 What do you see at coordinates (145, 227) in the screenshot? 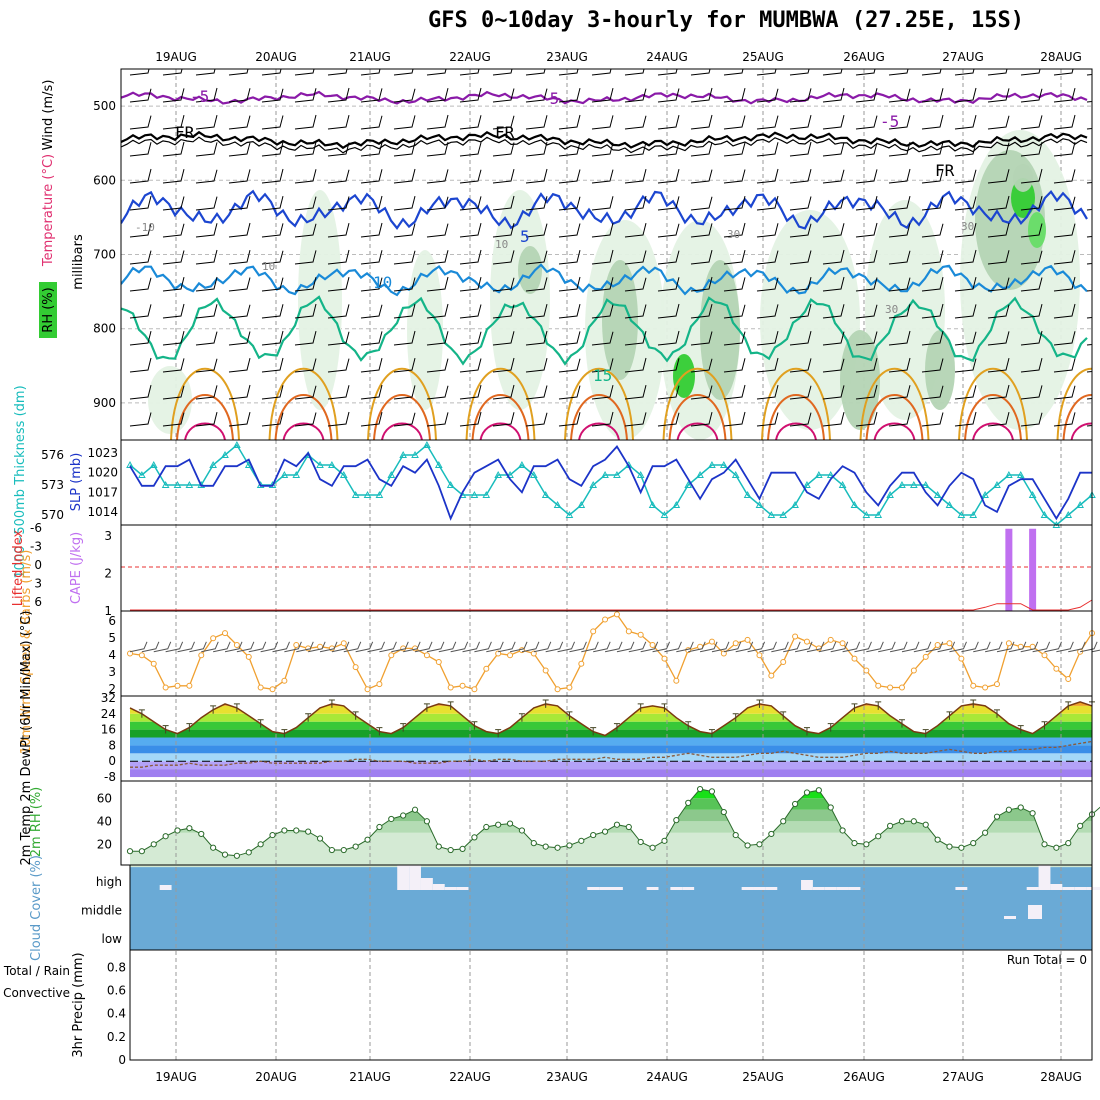
I see `contour-label: -10` at bounding box center [145, 227].